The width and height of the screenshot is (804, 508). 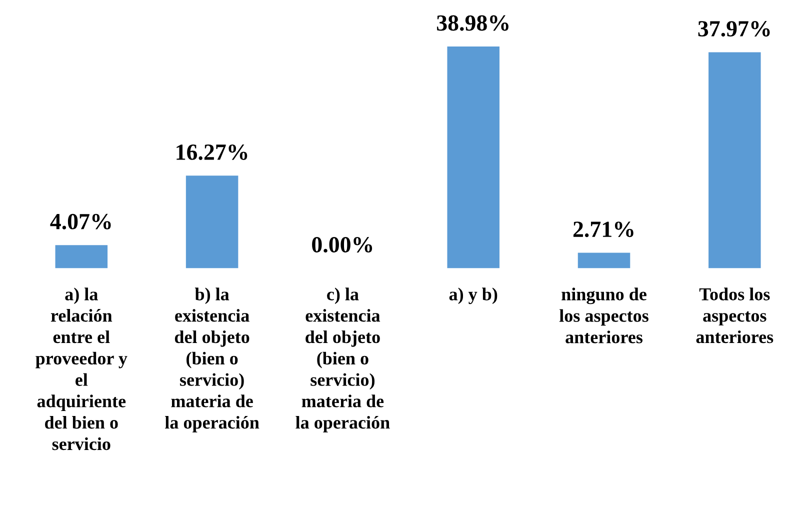 What do you see at coordinates (80, 222) in the screenshot?
I see `data-label: 4.07%` at bounding box center [80, 222].